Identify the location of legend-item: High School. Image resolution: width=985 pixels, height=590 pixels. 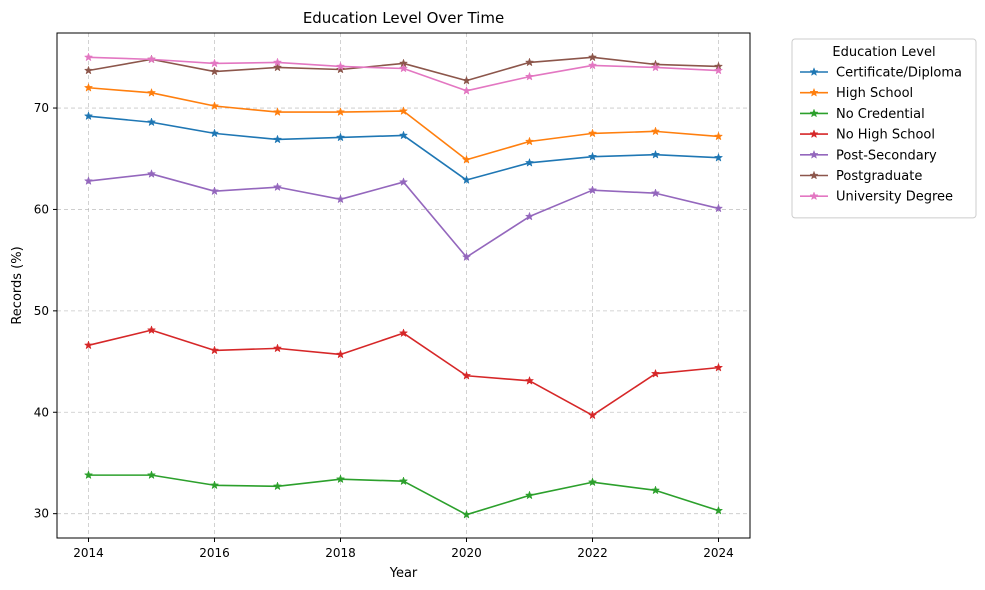
(856, 93).